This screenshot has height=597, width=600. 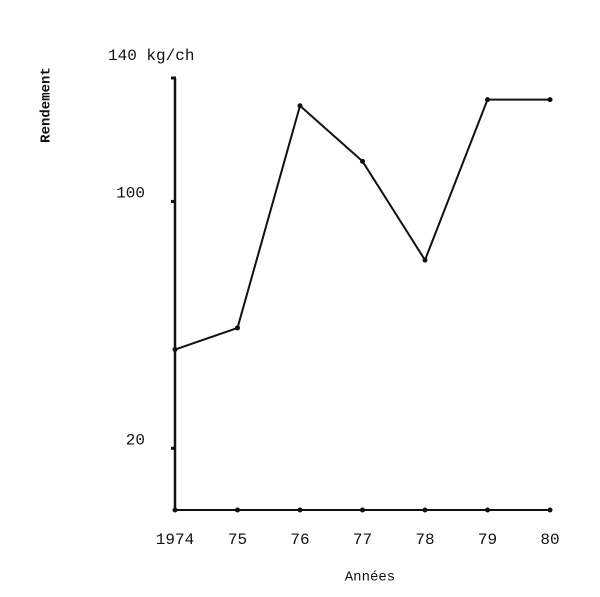 I want to click on x-tick-label: 77, so click(x=362, y=540).